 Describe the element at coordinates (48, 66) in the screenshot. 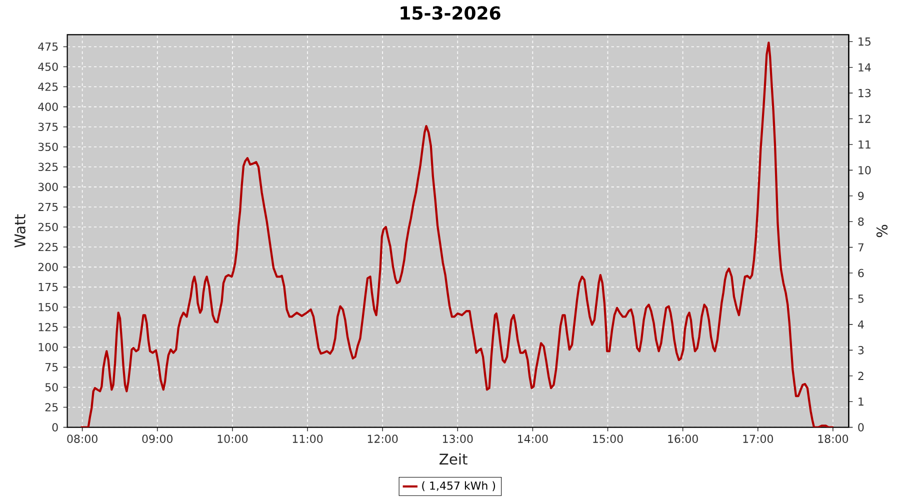

I see `y-tick-label: 450` at that location.